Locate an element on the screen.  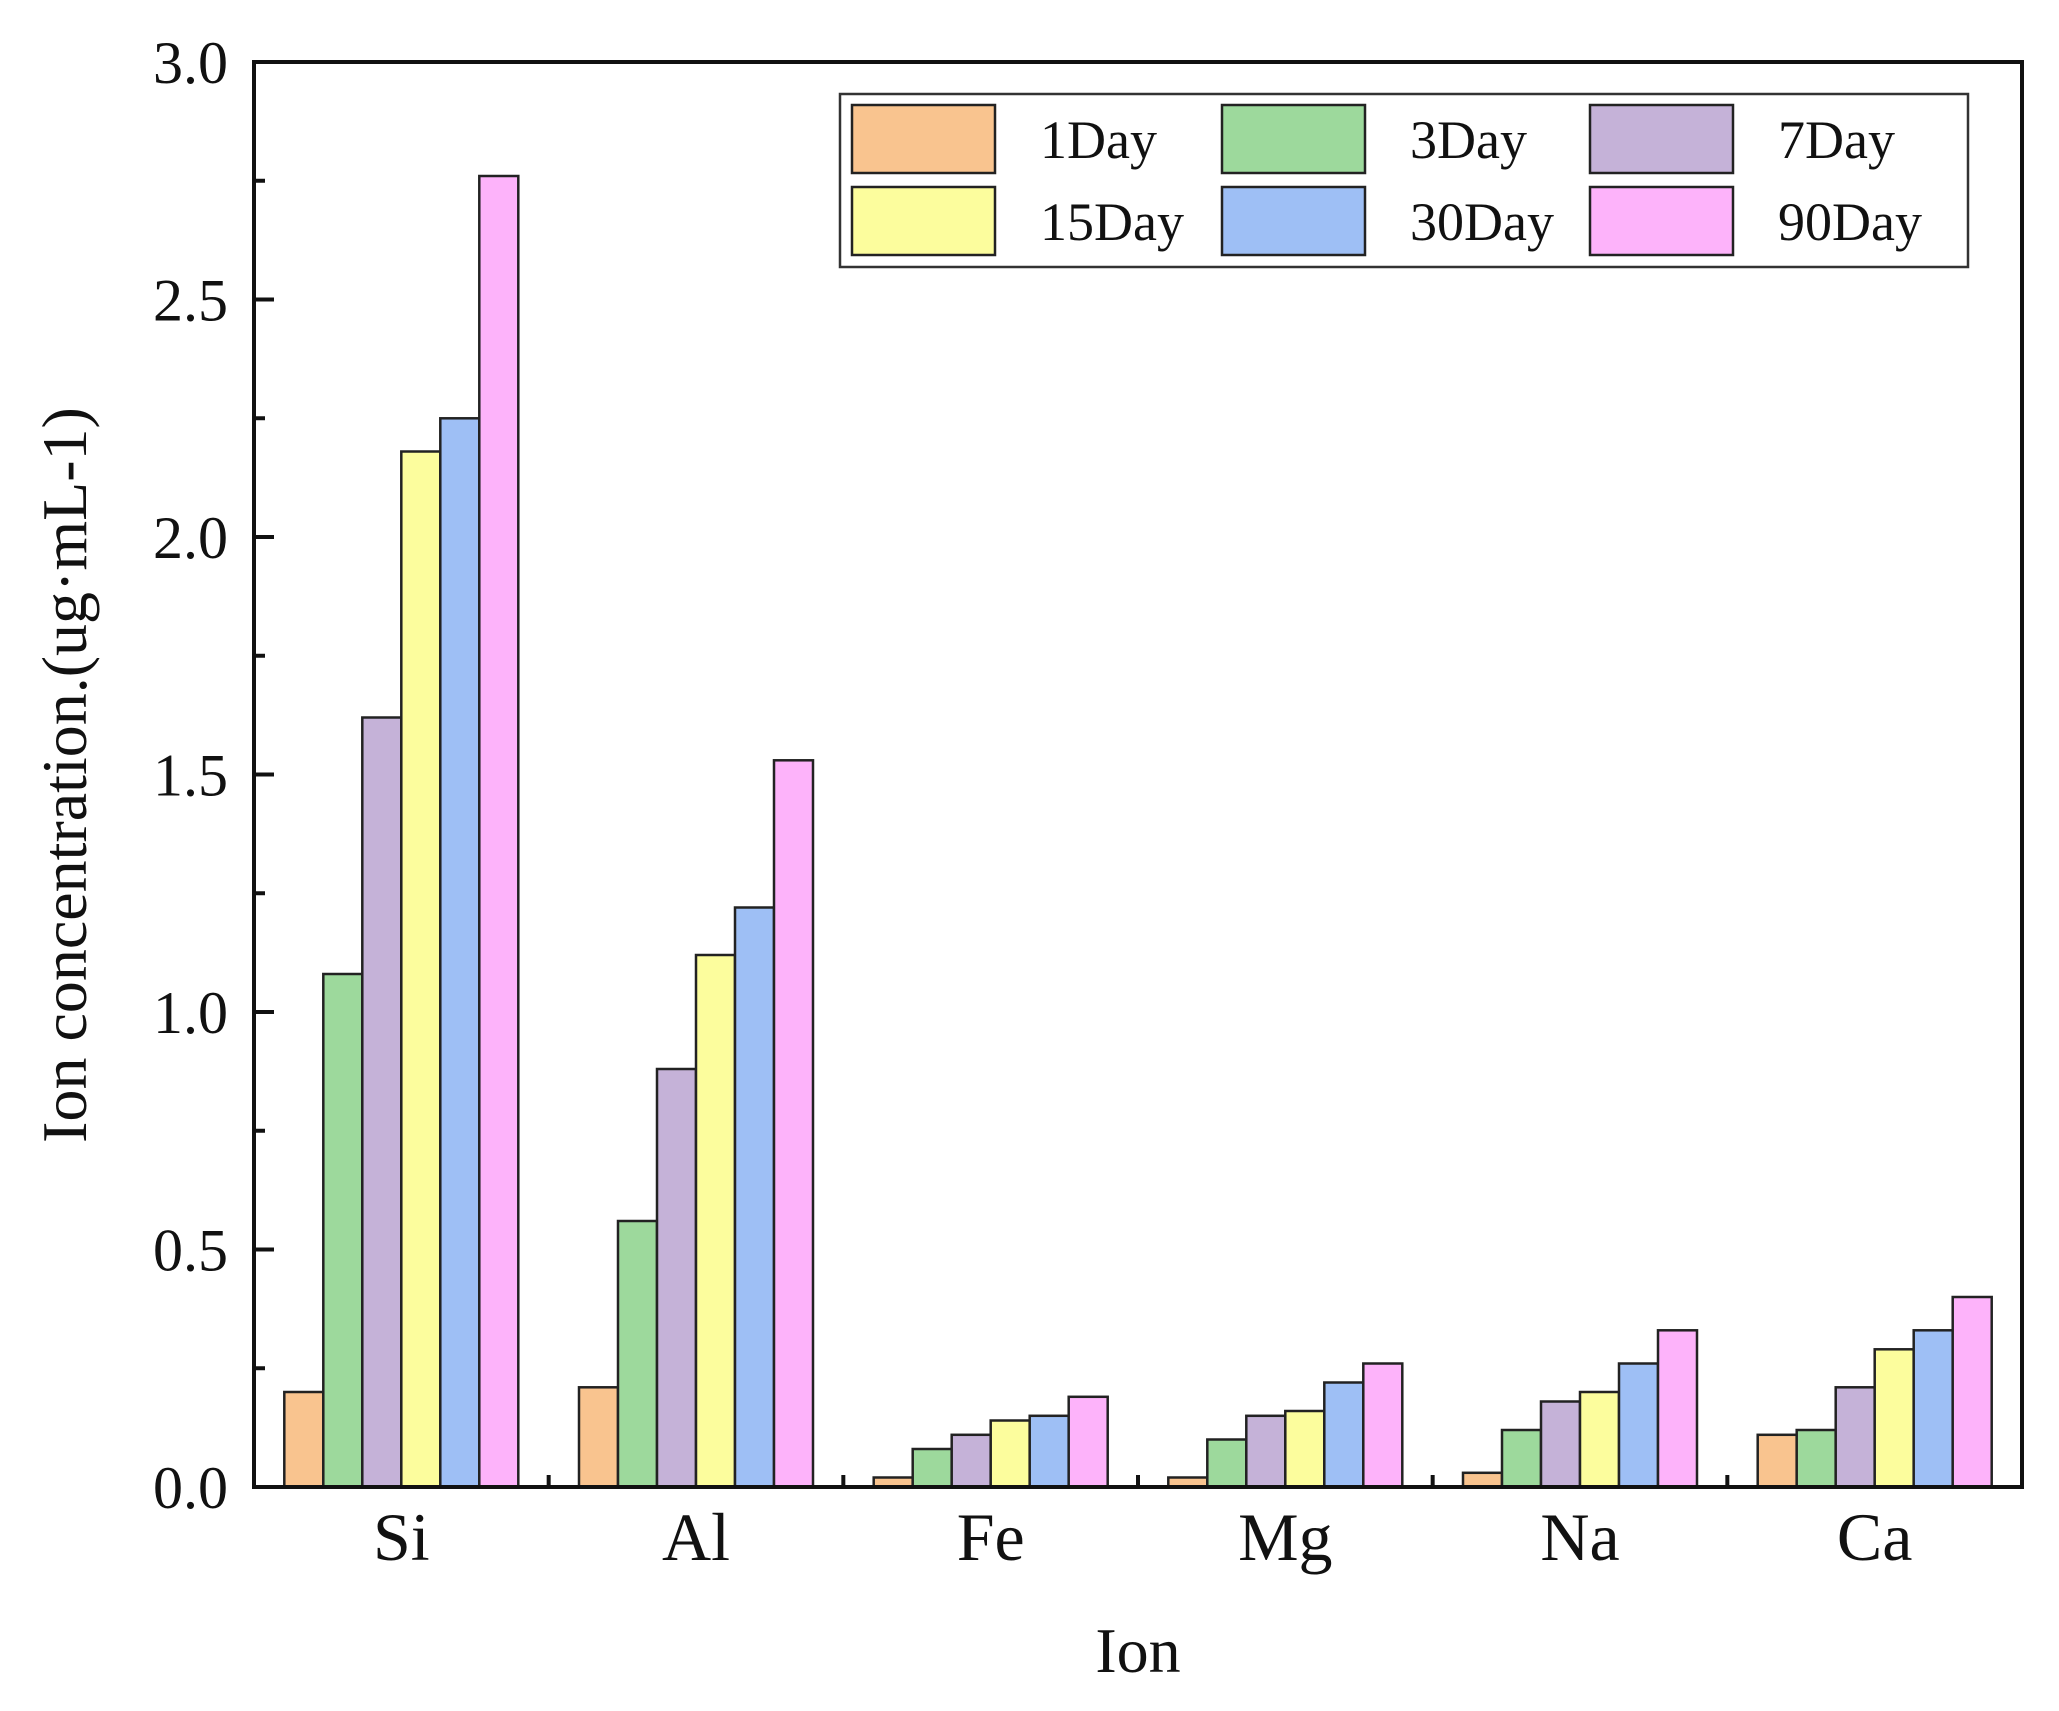
bar-fe-30day is located at coordinates (1049, 1451).